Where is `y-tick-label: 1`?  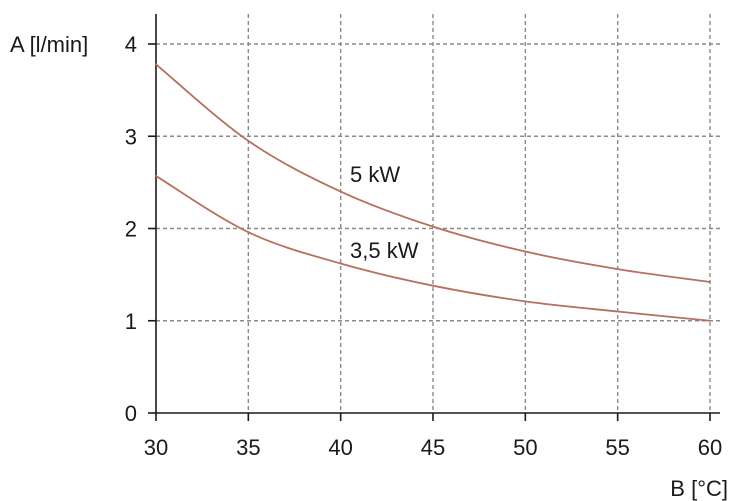 y-tick-label: 1 is located at coordinates (131, 321).